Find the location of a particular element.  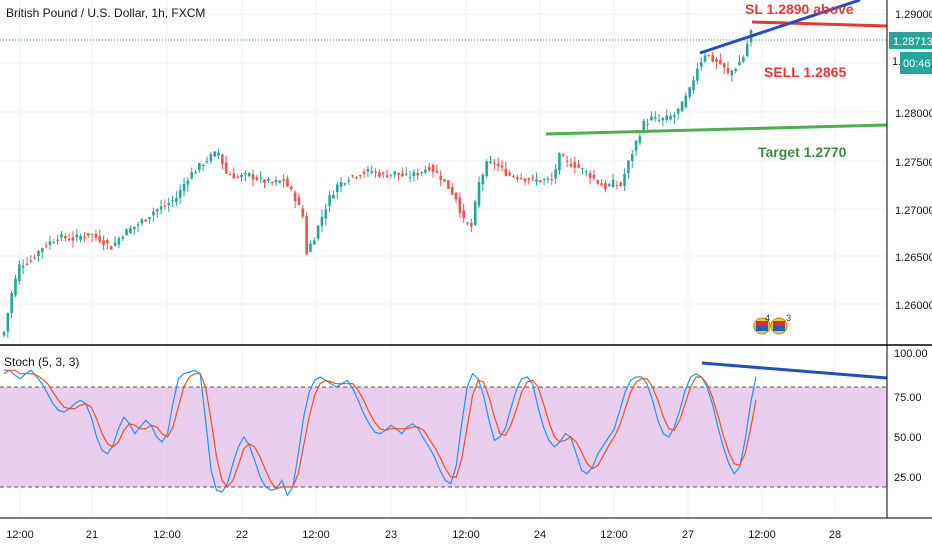

price-tick: 1.27000 is located at coordinates (913, 211).